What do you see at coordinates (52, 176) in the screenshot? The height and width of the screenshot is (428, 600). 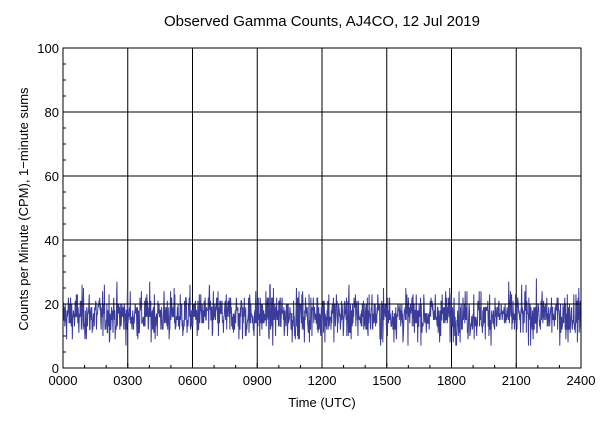 I see `y-tick-label-60: 60` at bounding box center [52, 176].